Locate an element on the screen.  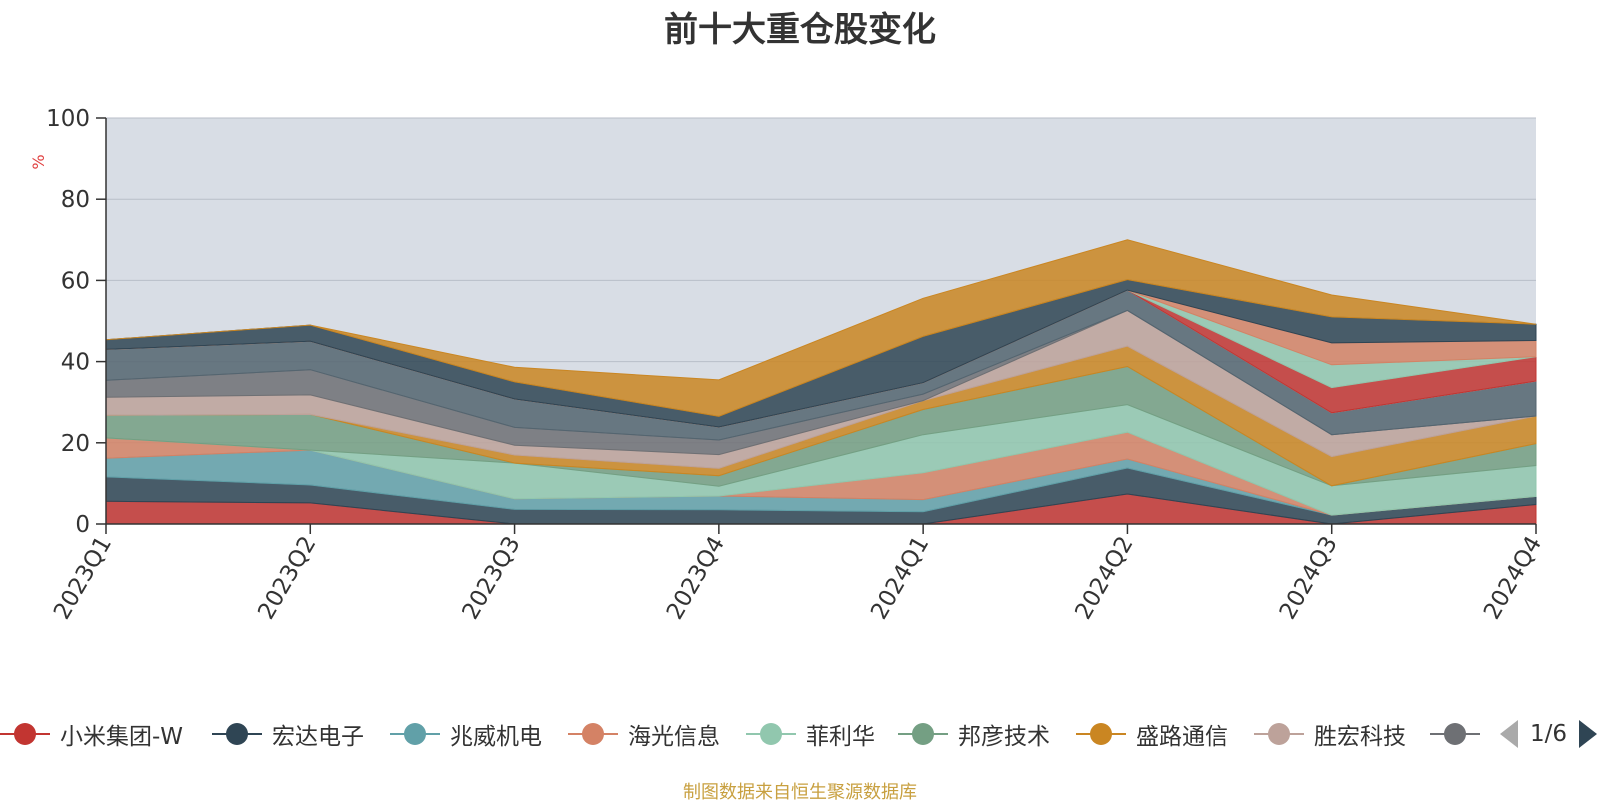
legend-pager: 1/6 is located at coordinates (1549, 734).